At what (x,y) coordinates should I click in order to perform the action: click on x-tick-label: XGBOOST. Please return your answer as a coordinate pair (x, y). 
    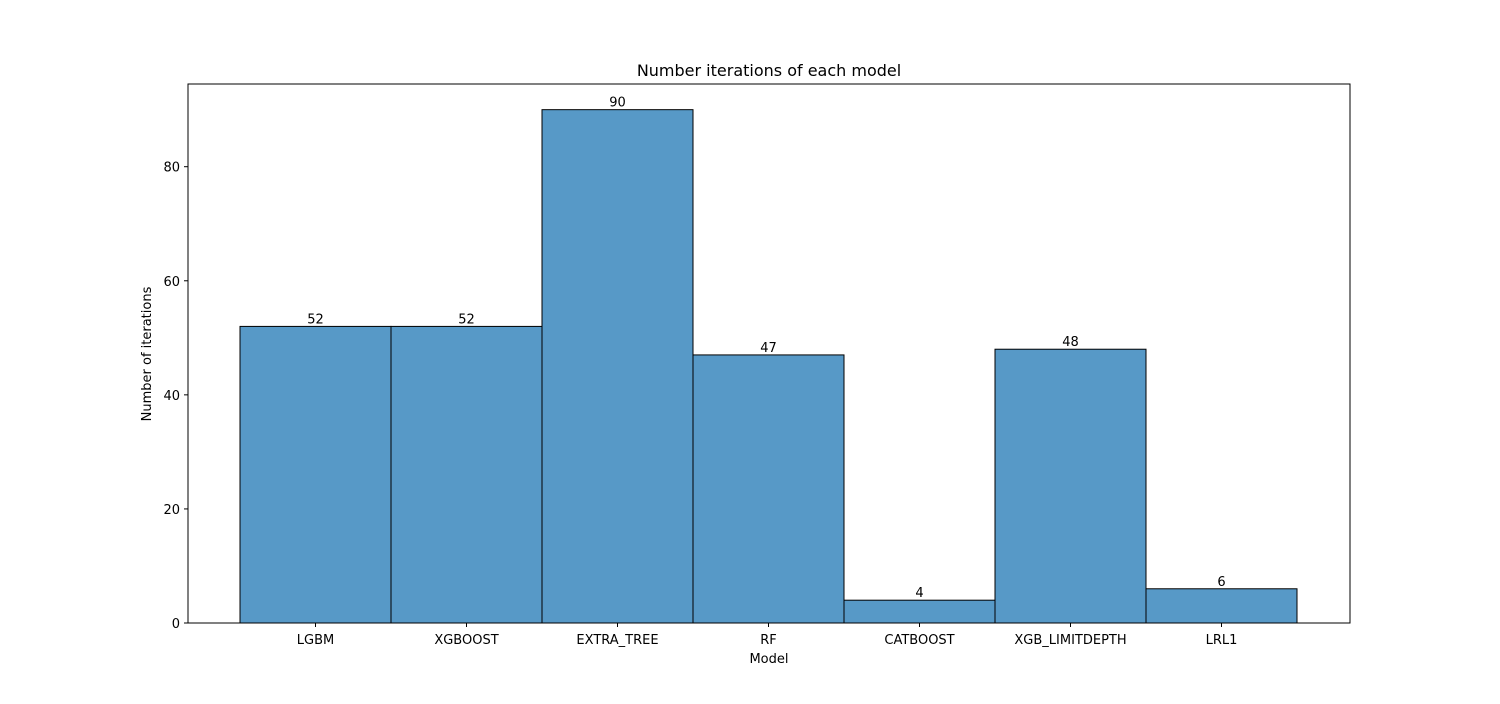
    Looking at the image, I should click on (466, 640).